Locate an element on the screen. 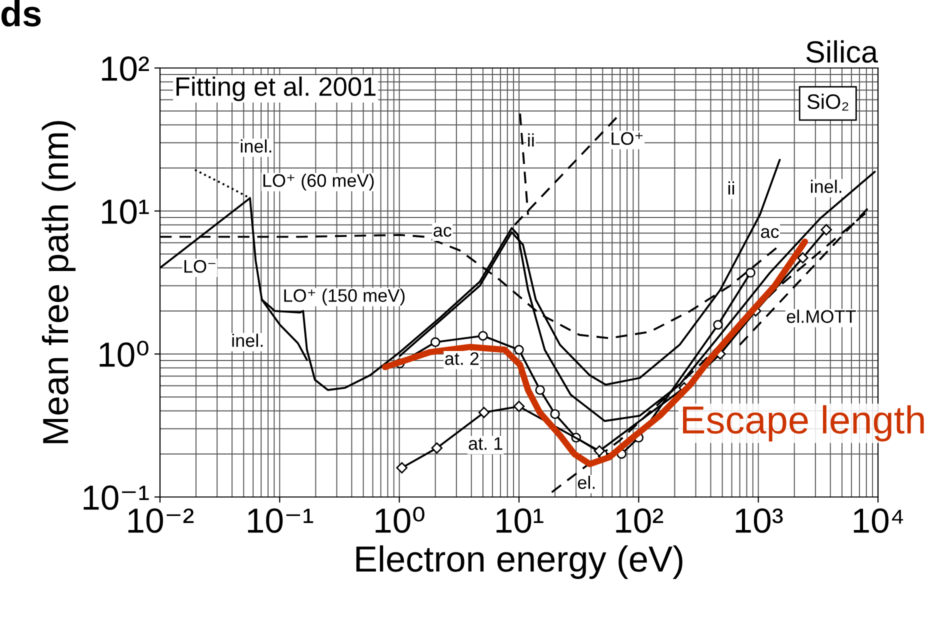 This screenshot has height=637, width=929. annotation: at. 1 is located at coordinates (485, 443).